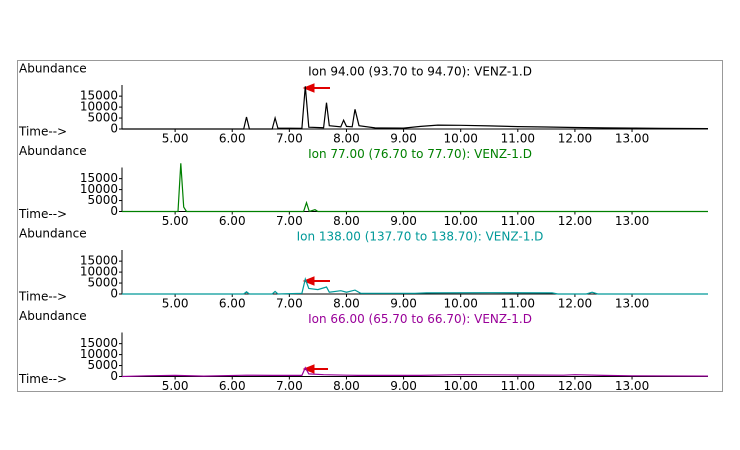  I want to click on chart-title: Ion 77.00 (76.70 to 77.70): VENZ-1.D, so click(420, 154).